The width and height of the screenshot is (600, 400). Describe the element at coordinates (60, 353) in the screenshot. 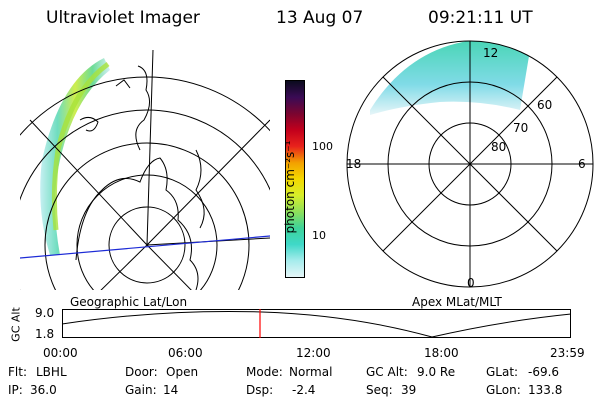

I see `timeline-tick-0000: 00:00` at that location.